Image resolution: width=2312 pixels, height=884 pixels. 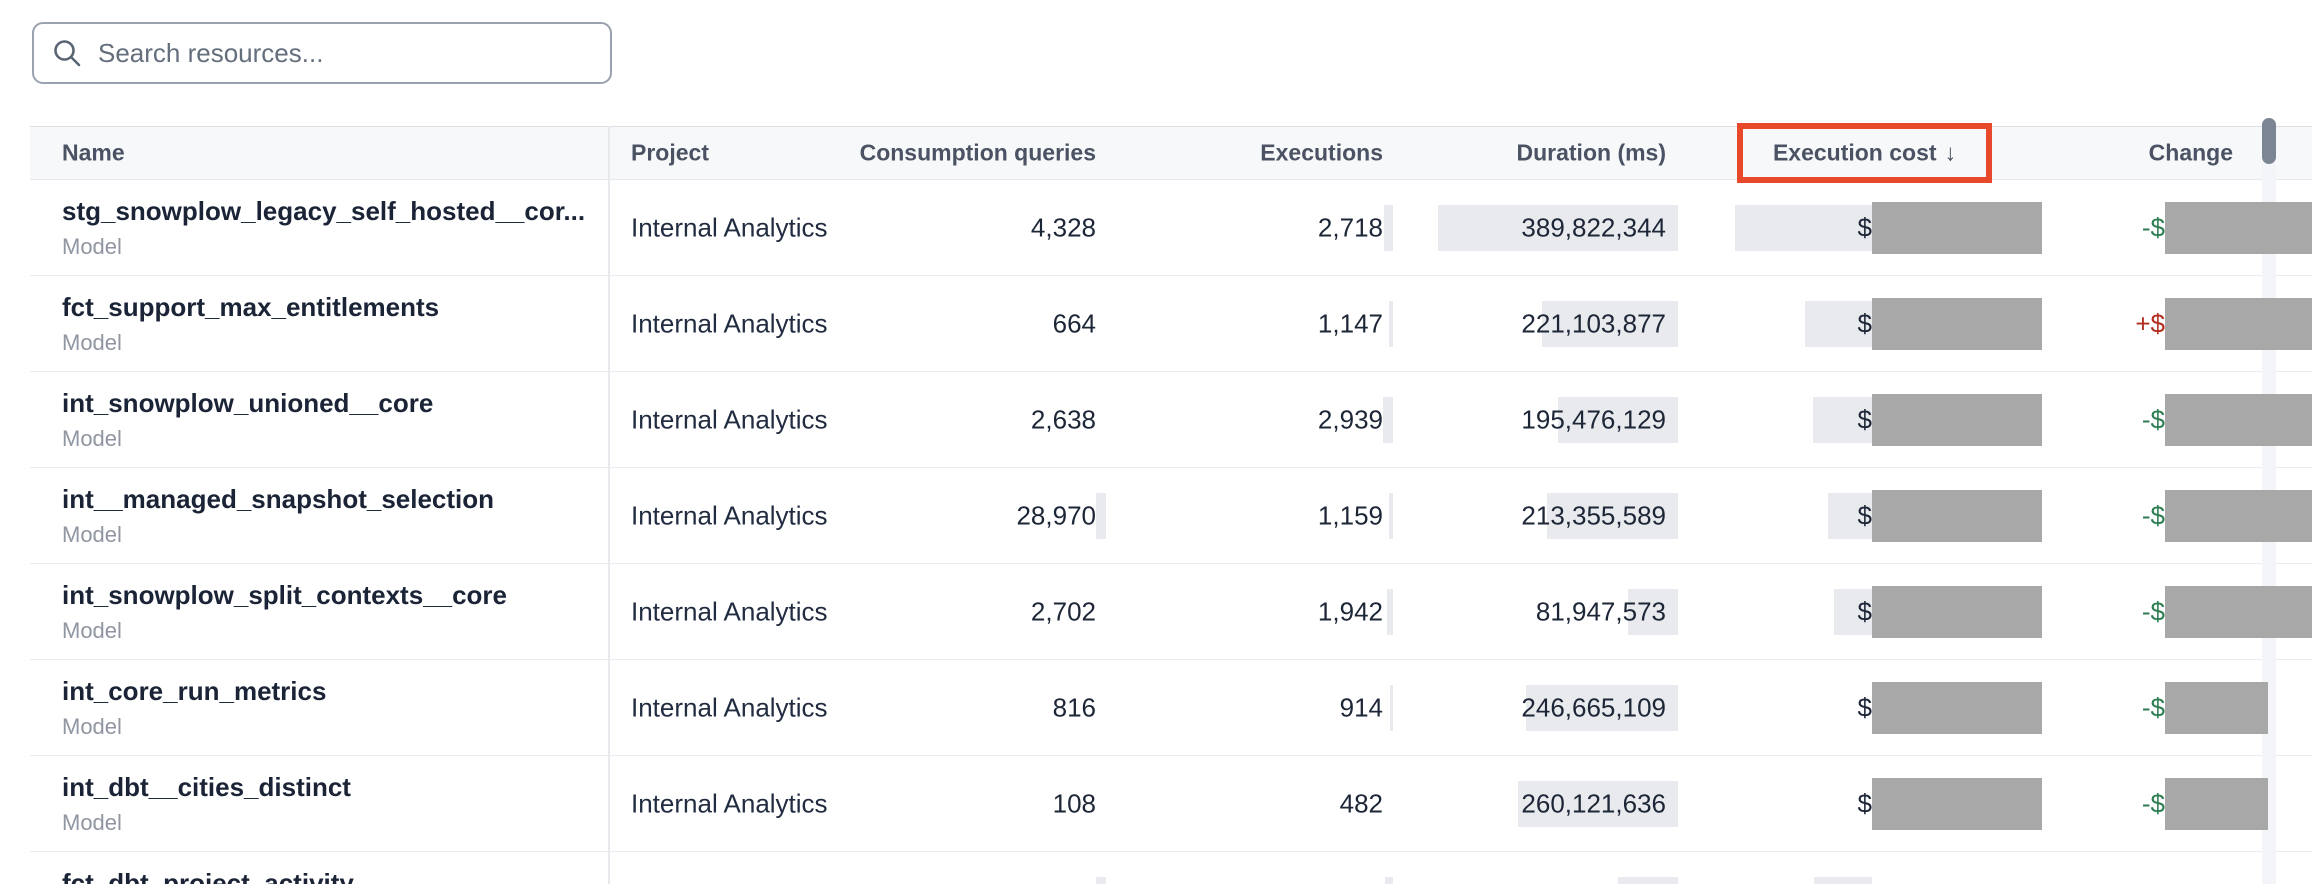 I want to click on column-header-duration: Duration (ms), so click(x=1591, y=152).